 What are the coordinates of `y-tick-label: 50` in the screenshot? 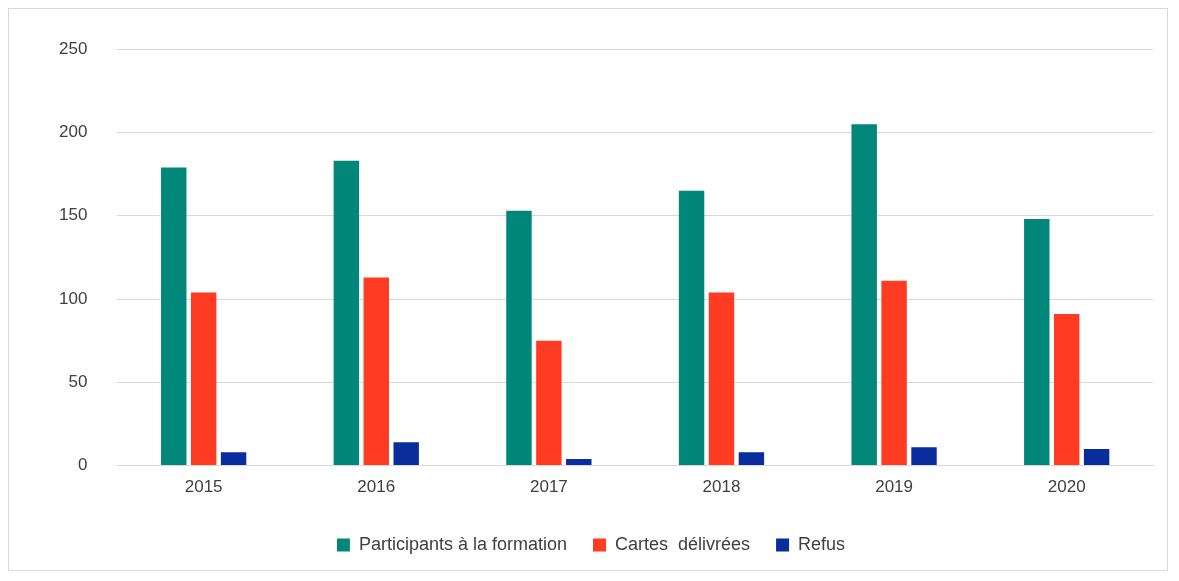 It's located at (78, 382).